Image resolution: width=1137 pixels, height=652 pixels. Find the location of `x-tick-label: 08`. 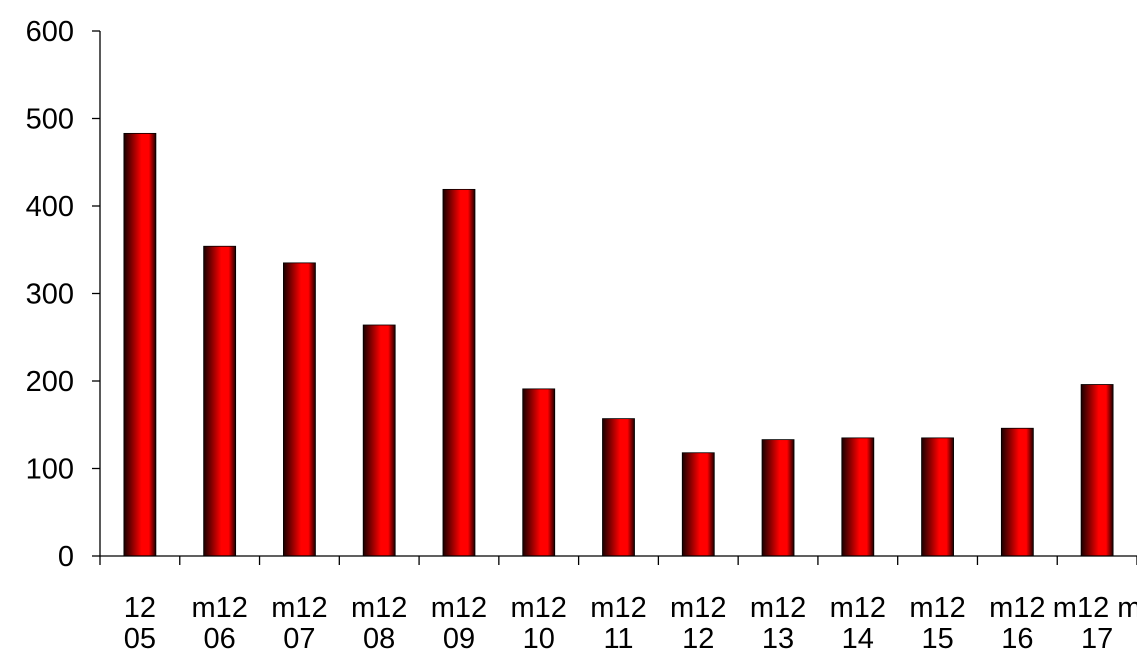

x-tick-label: 08 is located at coordinates (379, 637).